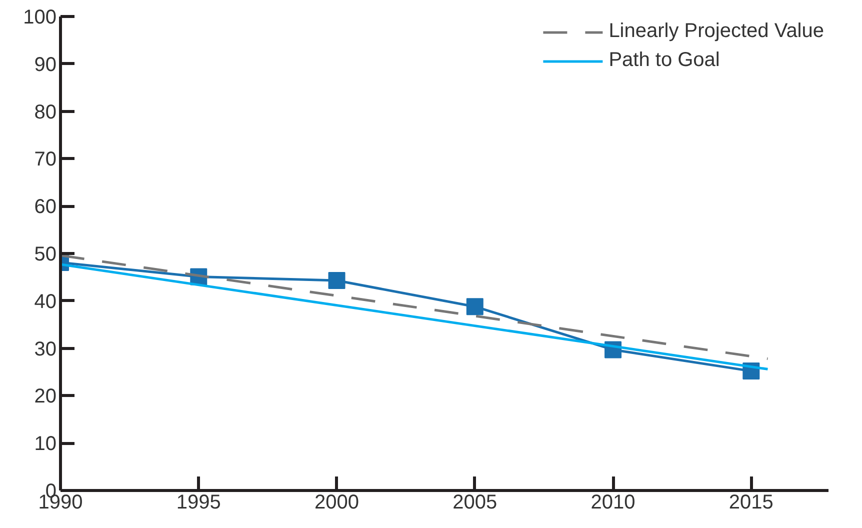 The width and height of the screenshot is (862, 528). I want to click on x-tick-label: 1995, so click(198, 503).